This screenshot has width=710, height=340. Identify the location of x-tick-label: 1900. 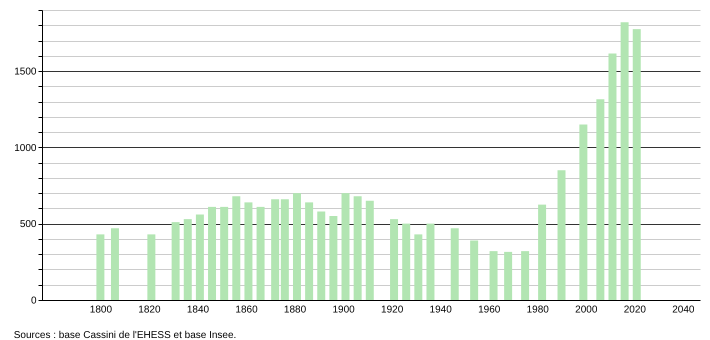
(344, 310).